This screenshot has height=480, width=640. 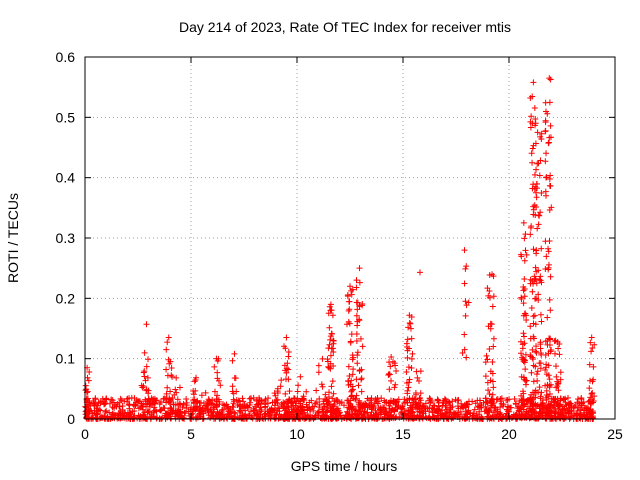 What do you see at coordinates (66, 178) in the screenshot?
I see `y-tick-label: 0.4` at bounding box center [66, 178].